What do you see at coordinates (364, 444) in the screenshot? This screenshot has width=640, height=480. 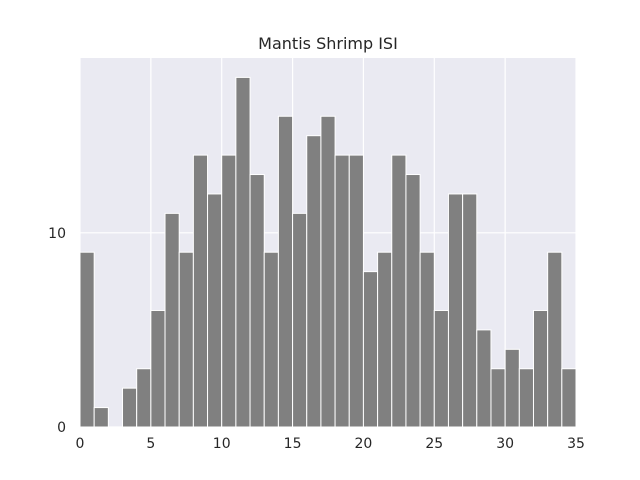 I see `x-tick-label: 20` at bounding box center [364, 444].